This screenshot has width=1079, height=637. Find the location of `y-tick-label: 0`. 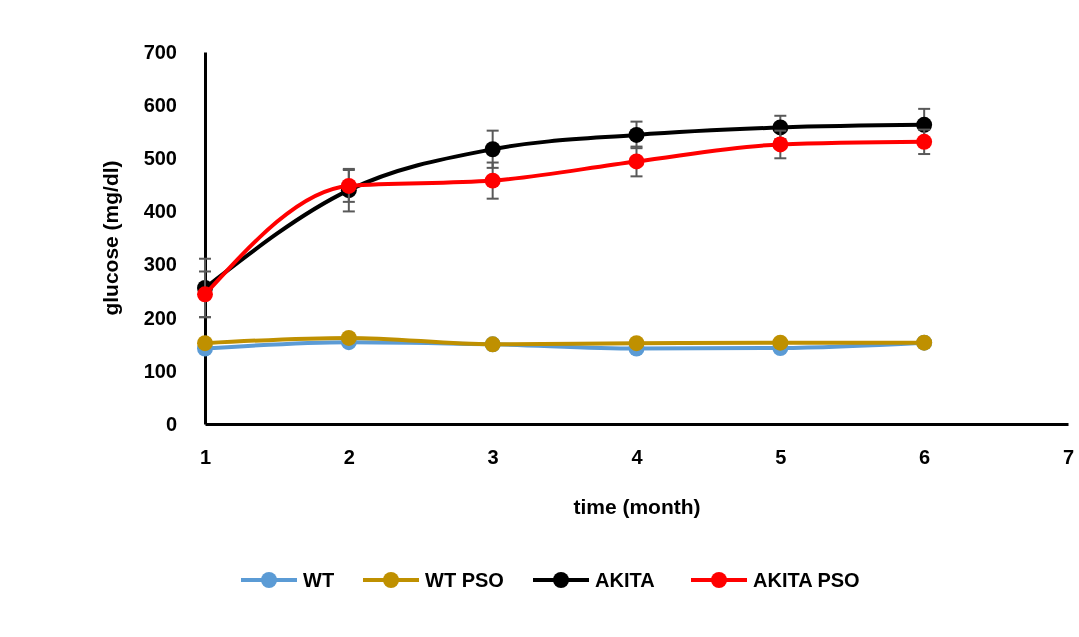

y-tick-label: 0 is located at coordinates (171, 423).